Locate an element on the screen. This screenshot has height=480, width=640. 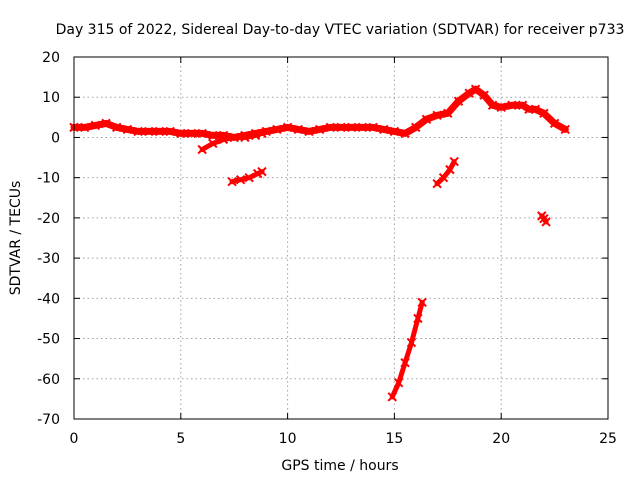
y-tick-label: -70 is located at coordinates (48, 420).